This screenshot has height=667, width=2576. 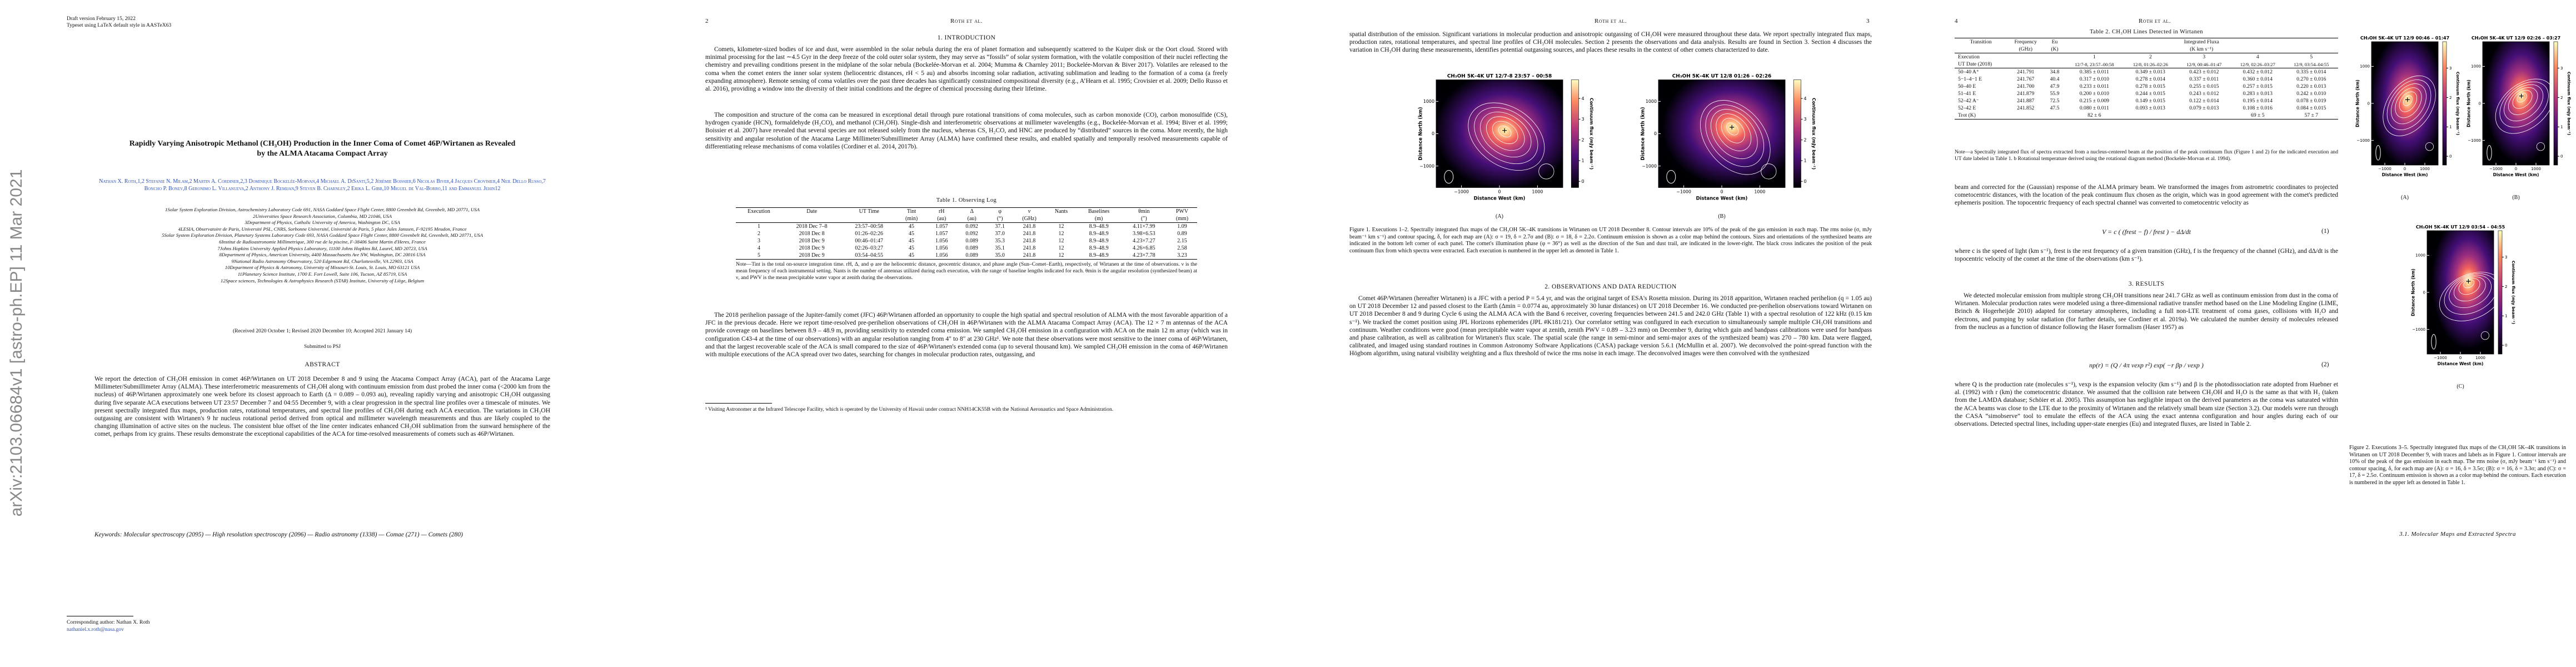 What do you see at coordinates (1061, 211) in the screenshot?
I see `column-header: Nants` at bounding box center [1061, 211].